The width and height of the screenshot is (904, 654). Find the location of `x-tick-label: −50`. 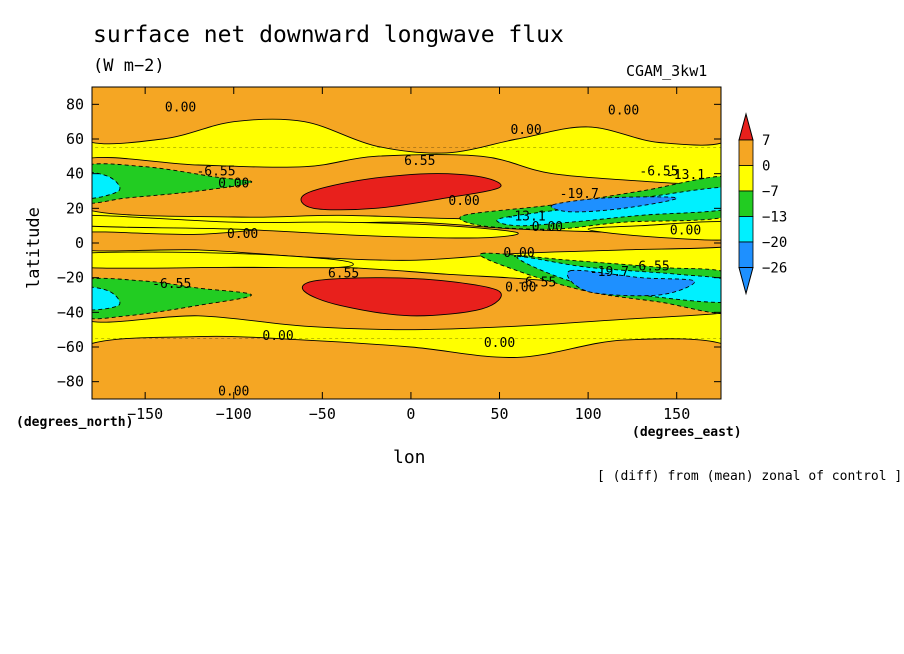

x-tick-label: −50 is located at coordinates (322, 414).